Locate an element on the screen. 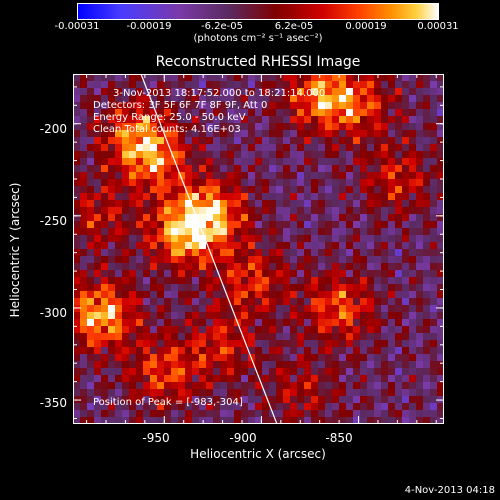 The image size is (500, 500). y-axis-label: Heliocentric Y (arcsec) is located at coordinates (15, 250).